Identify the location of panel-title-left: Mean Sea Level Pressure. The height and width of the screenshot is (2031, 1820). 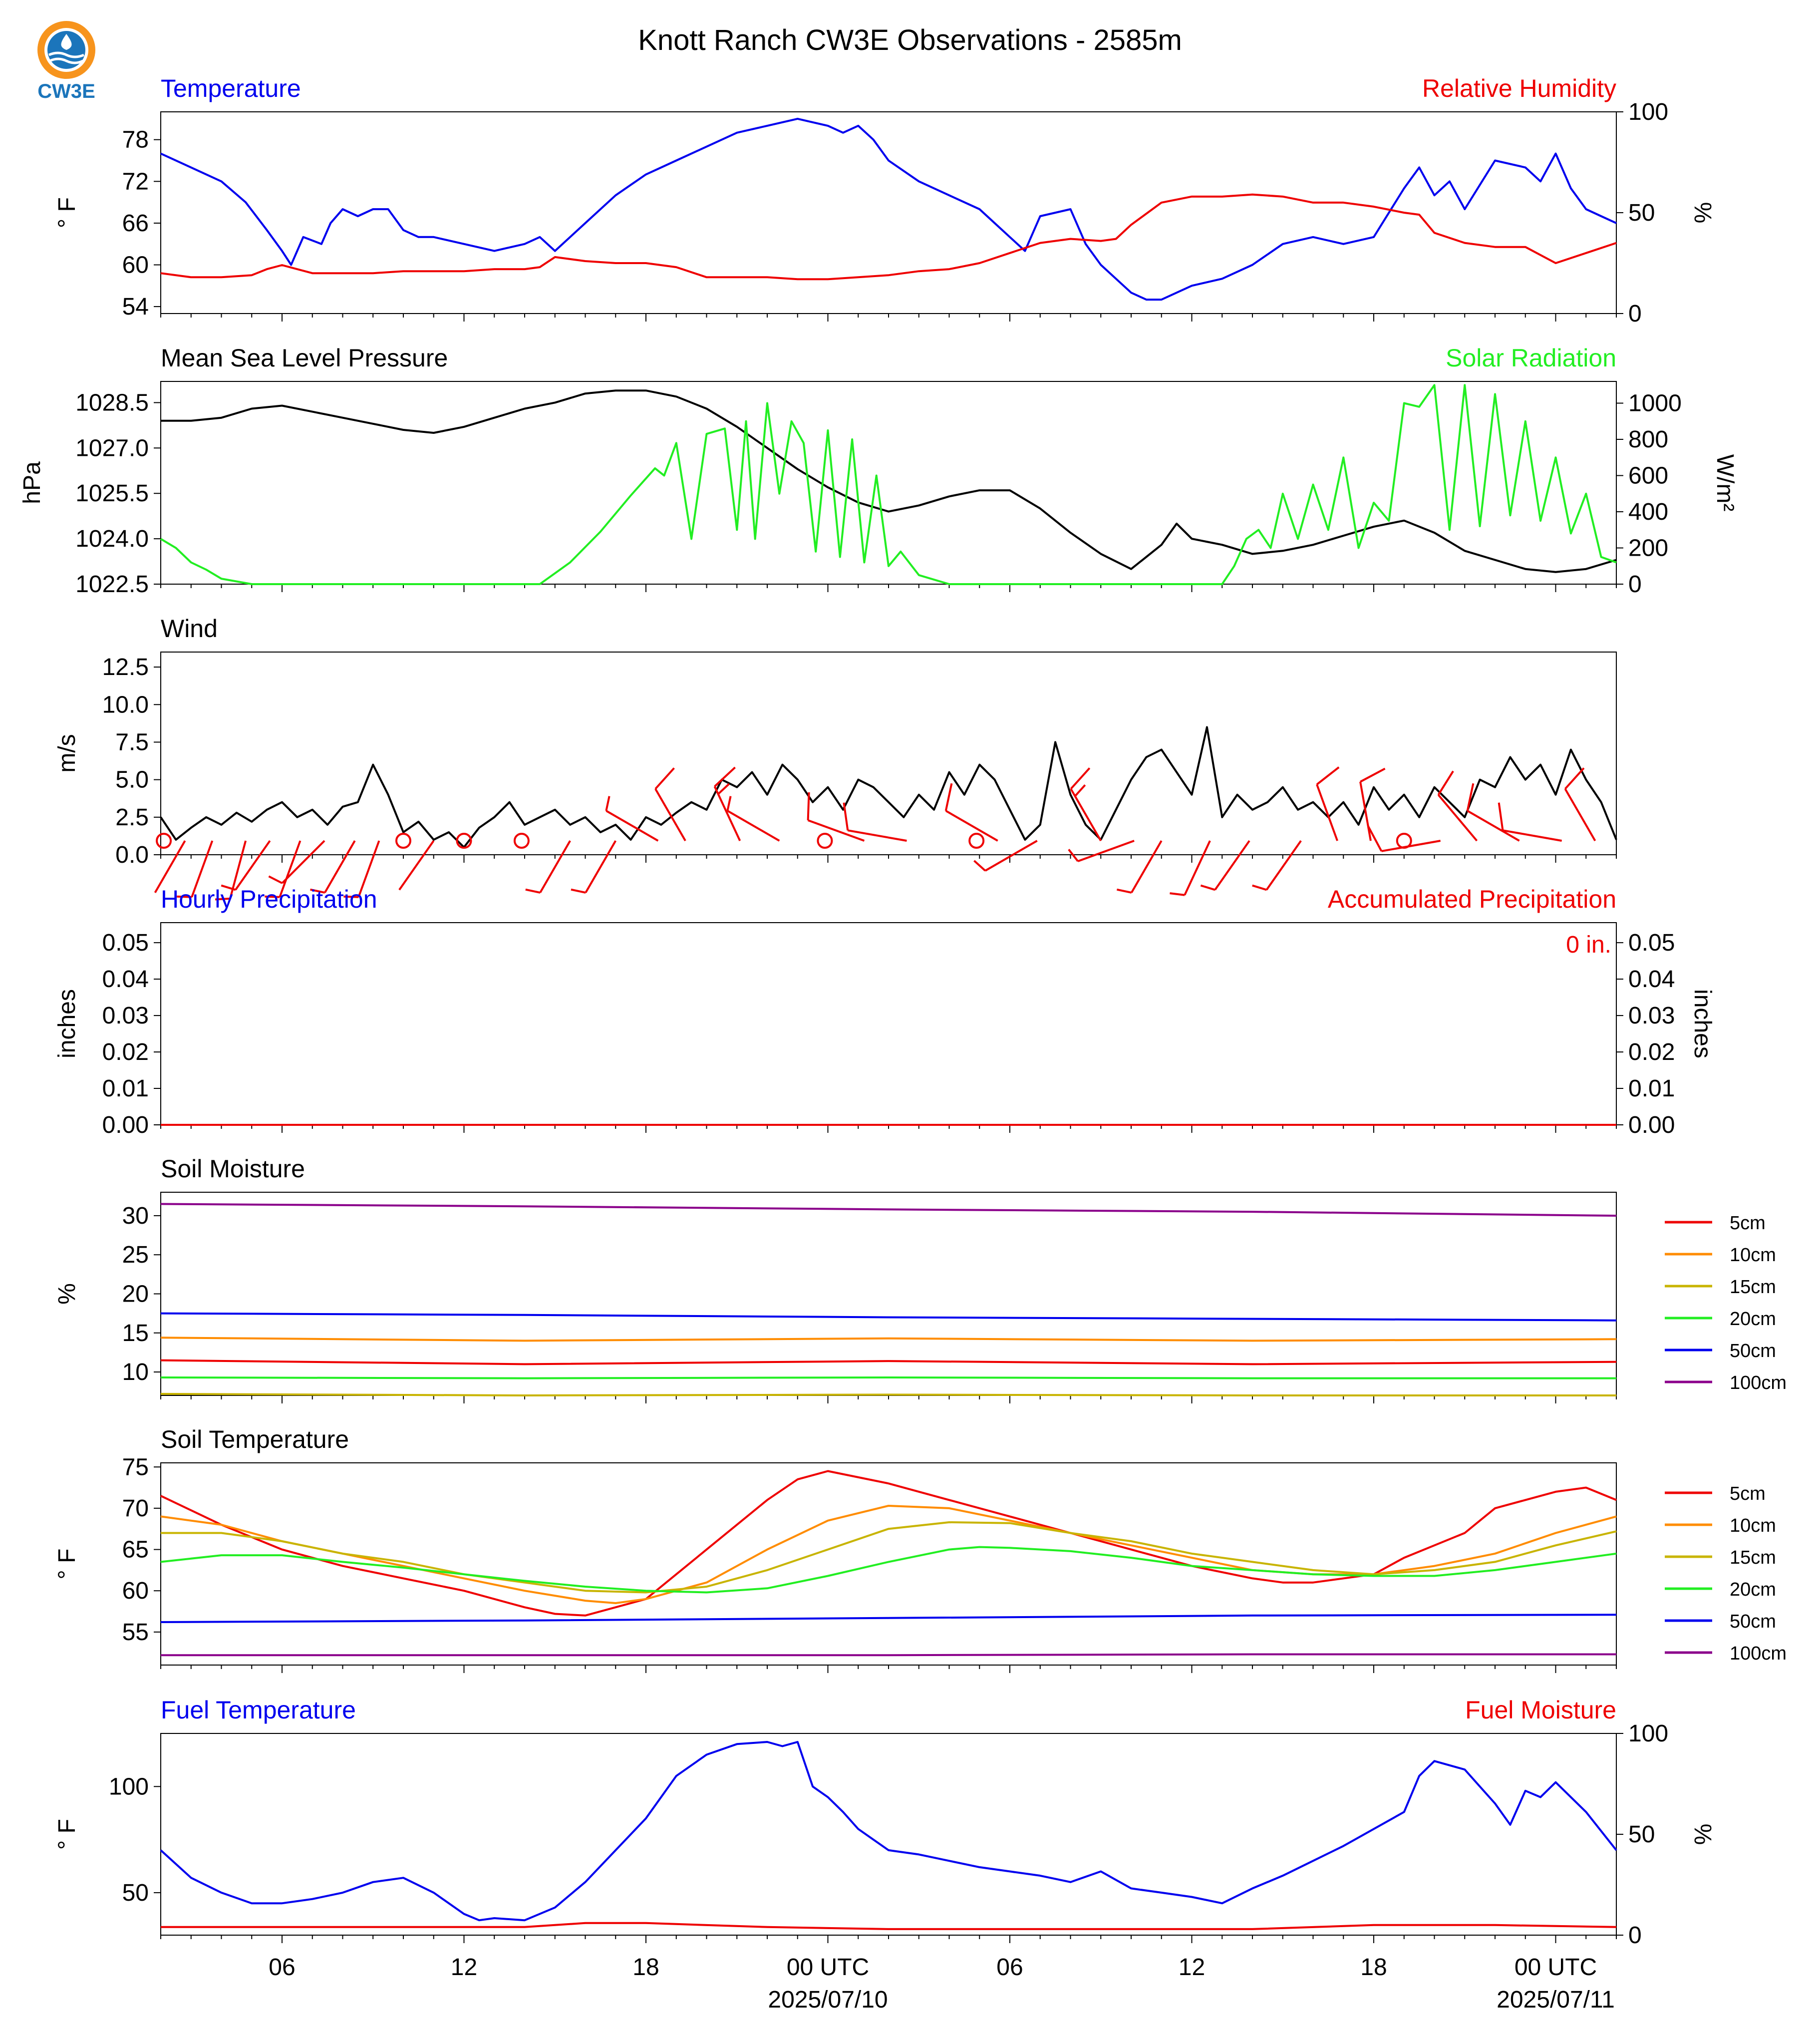
(304, 358).